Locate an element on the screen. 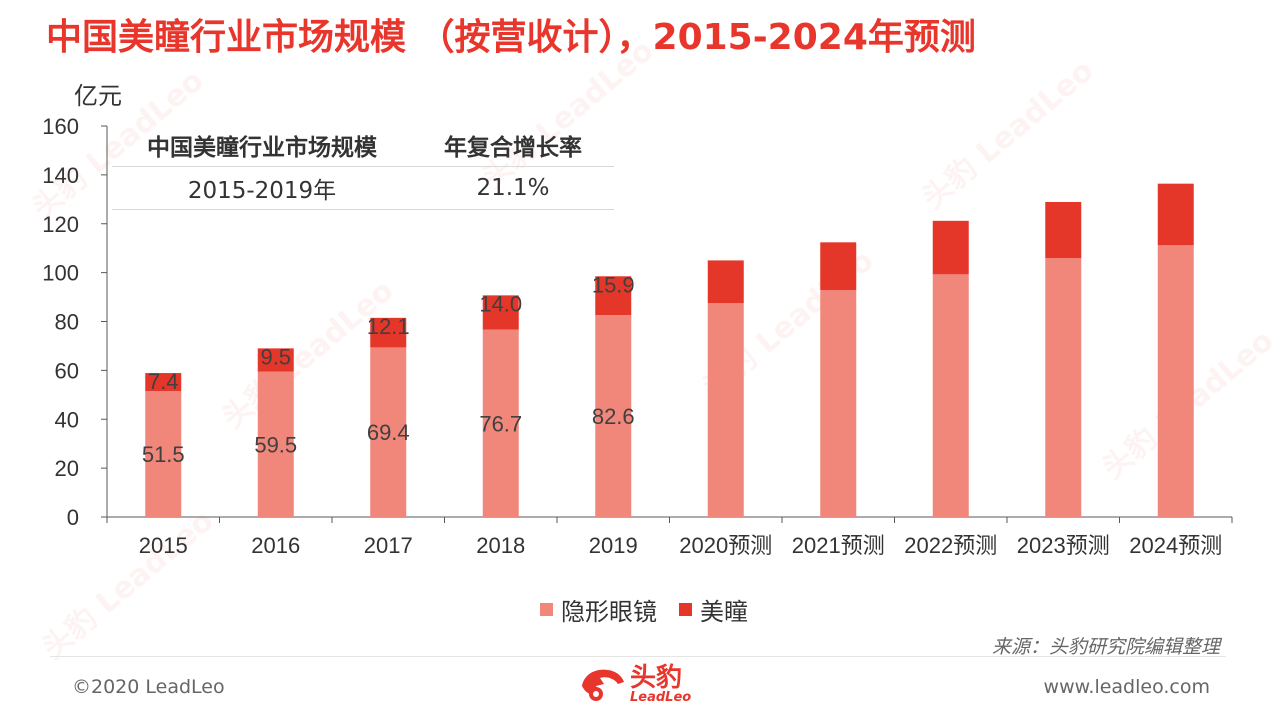 The height and width of the screenshot is (716, 1276). x-tick-label: 2015 is located at coordinates (163, 545).